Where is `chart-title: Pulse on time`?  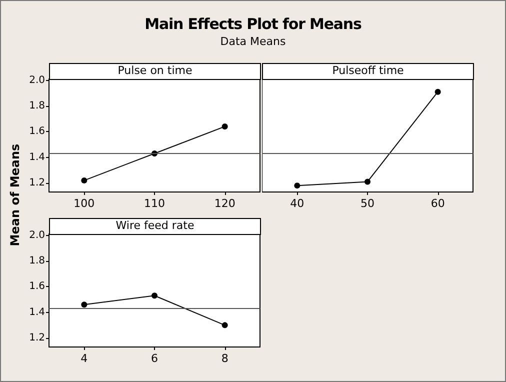 chart-title: Pulse on time is located at coordinates (155, 71).